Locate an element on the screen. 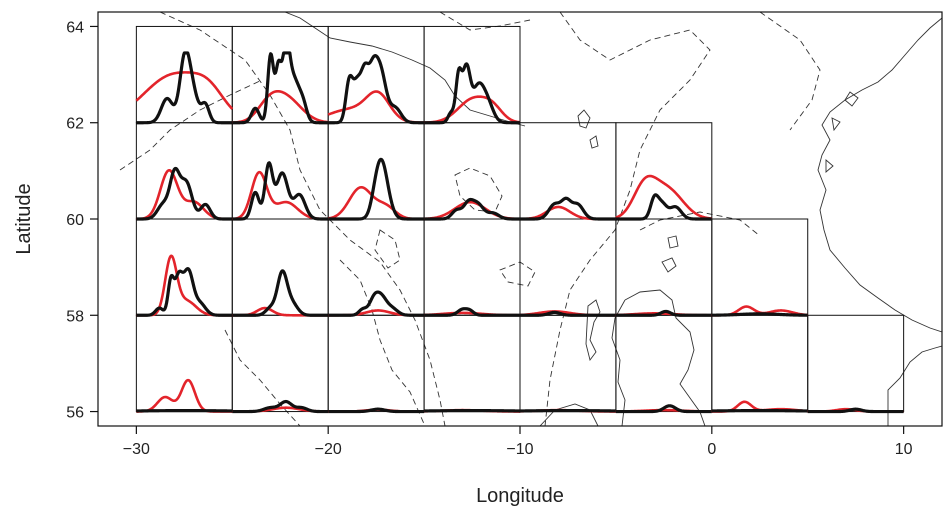 This screenshot has width=946, height=512. coastline-iceland is located at coordinates (405, 69).